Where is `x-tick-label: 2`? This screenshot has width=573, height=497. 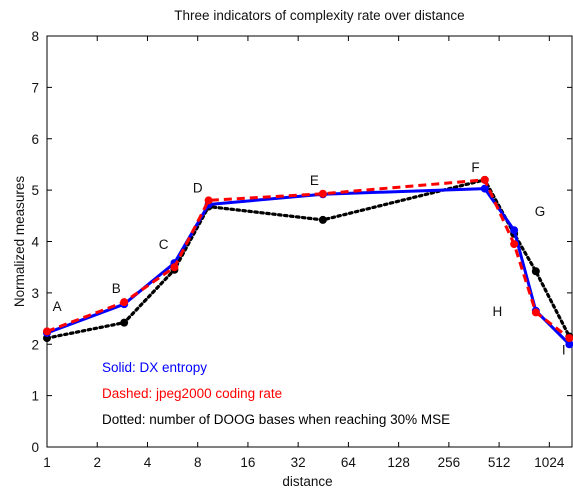
x-tick-label: 2 is located at coordinates (97, 462).